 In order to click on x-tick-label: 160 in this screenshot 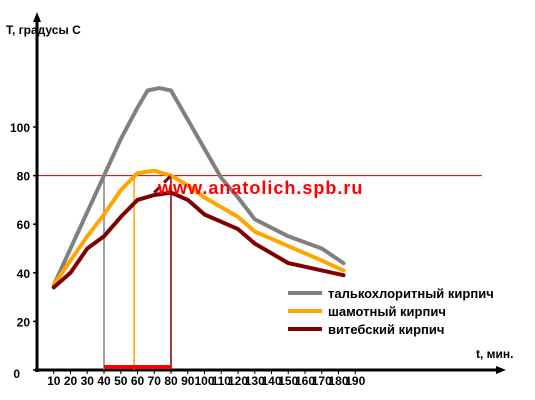, I will do `click(305, 381)`.